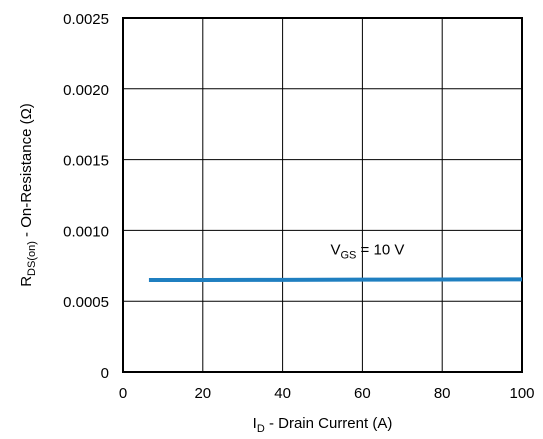  I want to click on vgs-annotation: VGS = 10 V, so click(367, 251).